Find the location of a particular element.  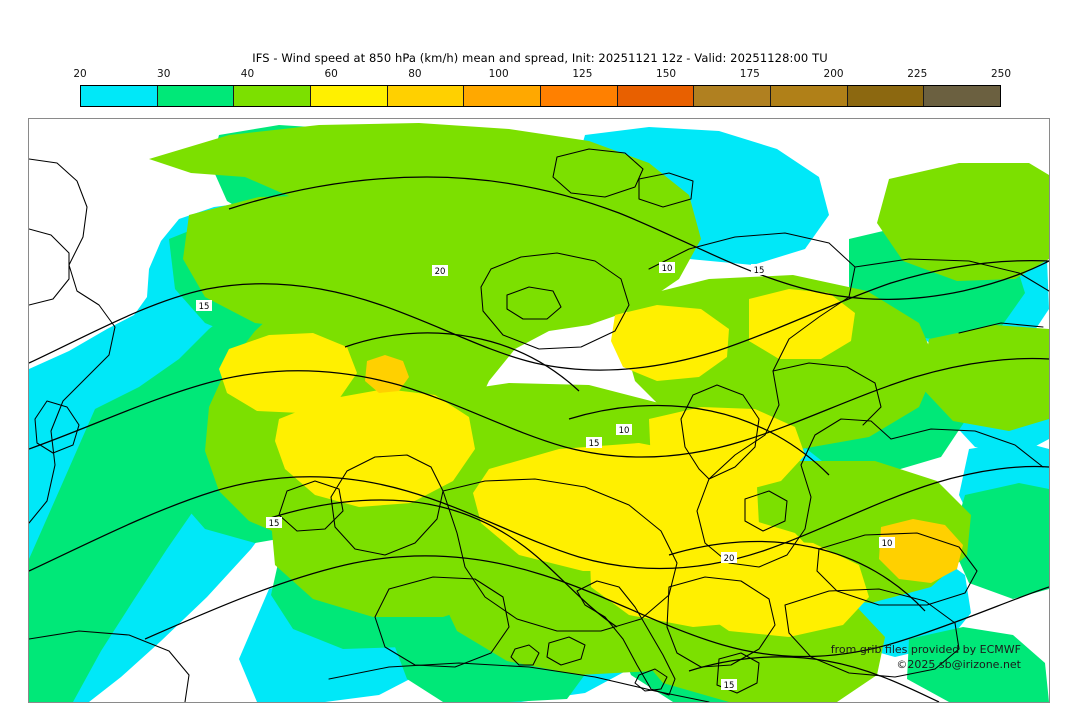

colorbar-gradient is located at coordinates (540, 96).